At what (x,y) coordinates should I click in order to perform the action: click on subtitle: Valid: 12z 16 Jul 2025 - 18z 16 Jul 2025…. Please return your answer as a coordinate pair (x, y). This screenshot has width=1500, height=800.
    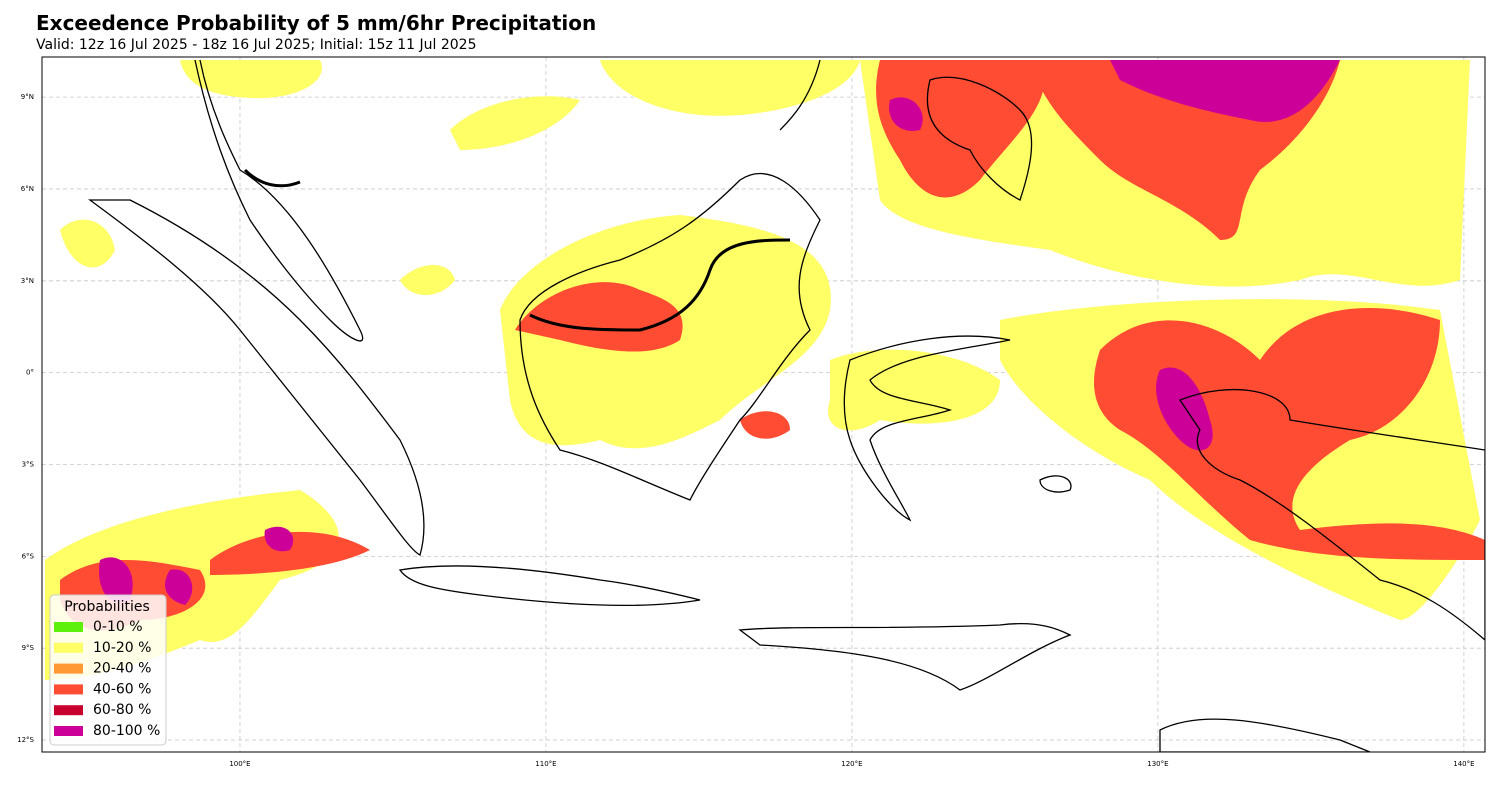
    Looking at the image, I should click on (256, 45).